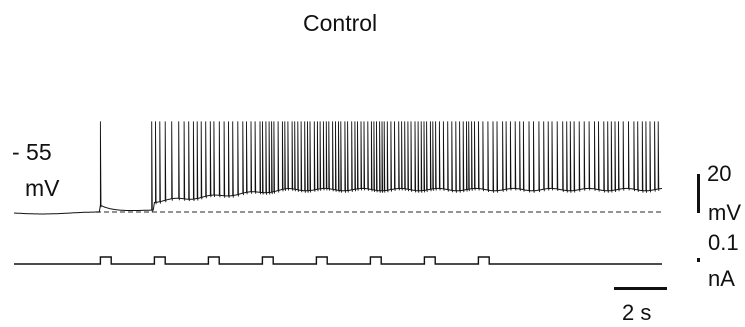 This screenshot has height=327, width=745. Describe the element at coordinates (32, 152) in the screenshot. I see `resting-potential-value: - 55` at that location.